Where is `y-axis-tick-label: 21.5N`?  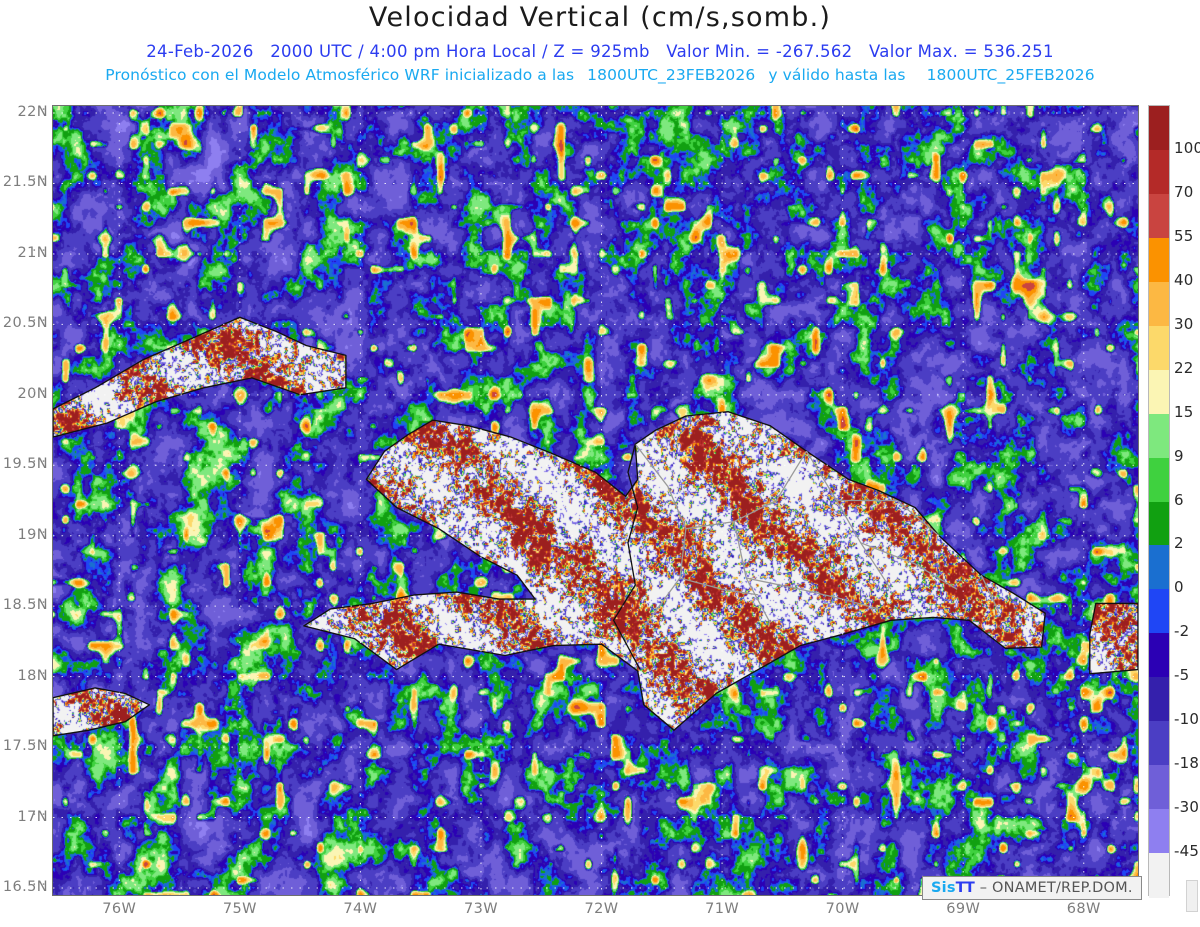 y-axis-tick-label: 21.5N is located at coordinates (25, 182).